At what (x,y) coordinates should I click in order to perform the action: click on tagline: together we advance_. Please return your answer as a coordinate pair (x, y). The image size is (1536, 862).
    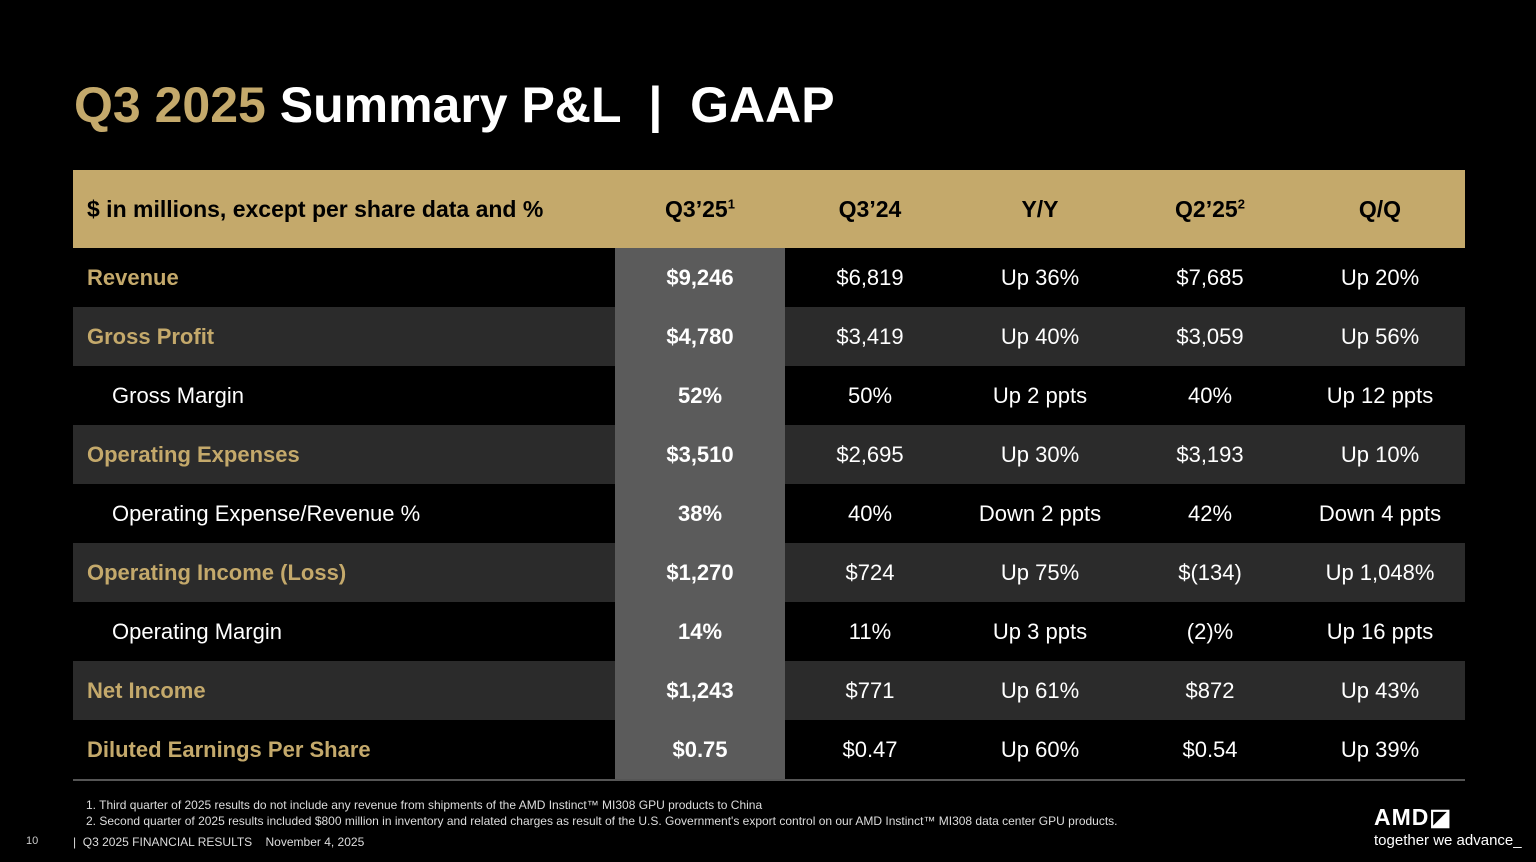
    Looking at the image, I should click on (1448, 840).